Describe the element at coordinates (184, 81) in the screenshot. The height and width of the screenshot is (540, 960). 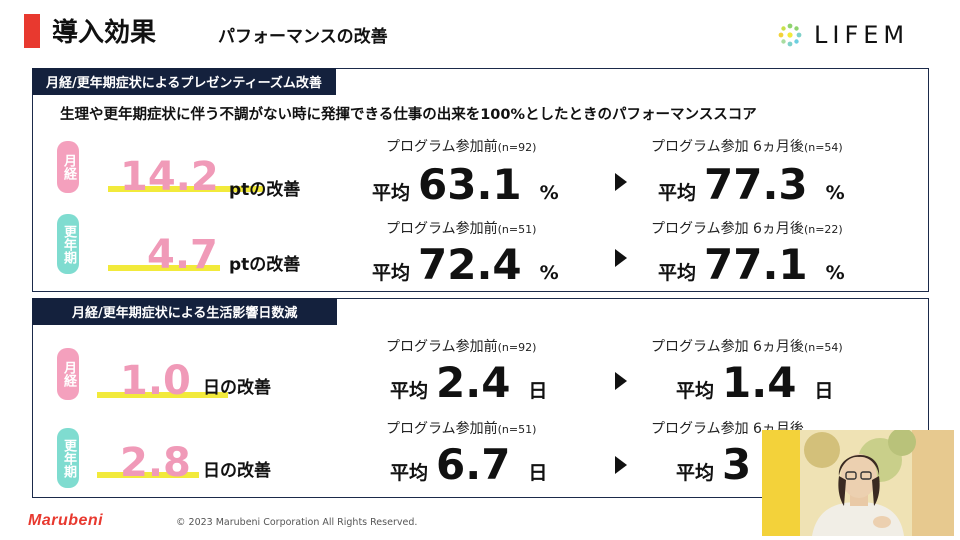
I see `section-tab: 月経/更年期症状によるプレゼンティーズム改善` at that location.